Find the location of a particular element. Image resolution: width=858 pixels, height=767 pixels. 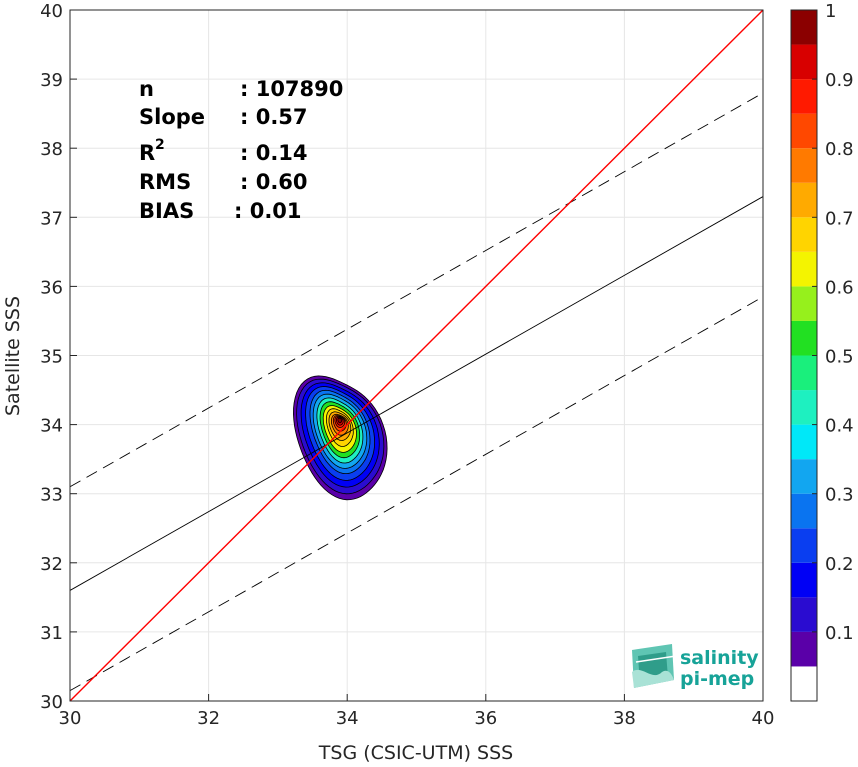

x-tick-label: 34 is located at coordinates (347, 718).